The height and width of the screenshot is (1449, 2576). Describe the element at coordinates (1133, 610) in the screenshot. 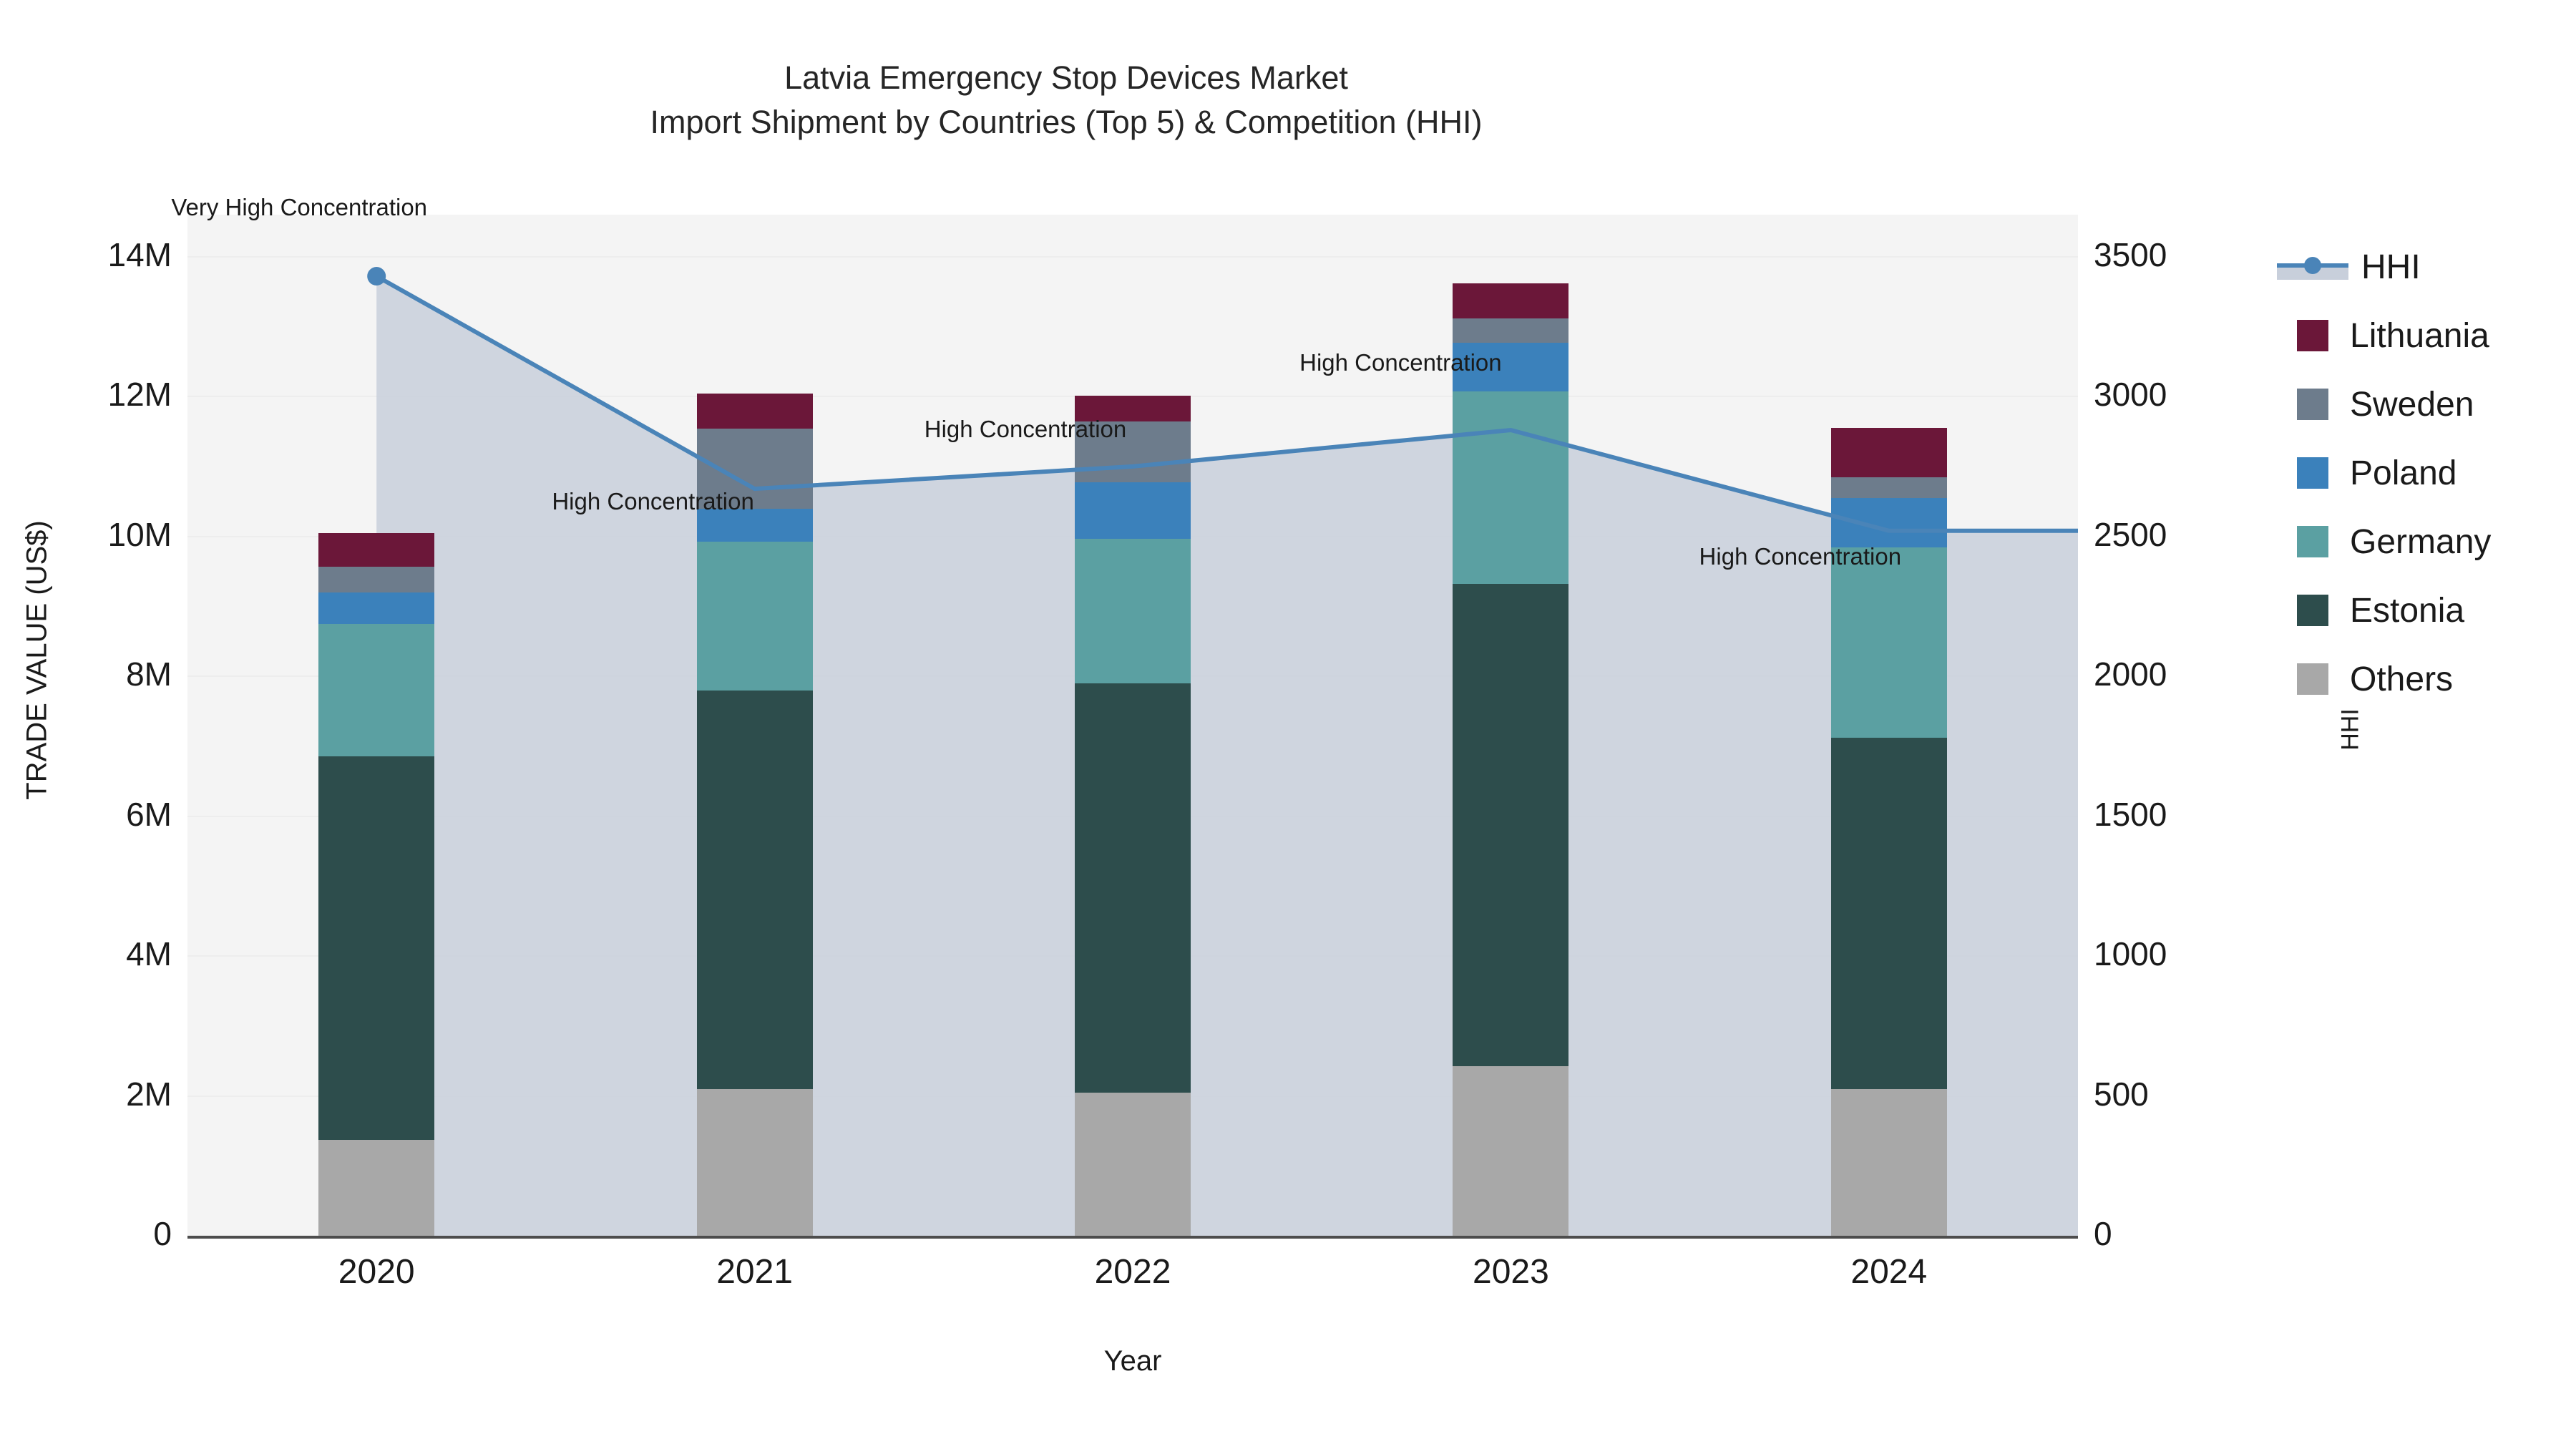

I see `bar-segment-germany-2022` at that location.